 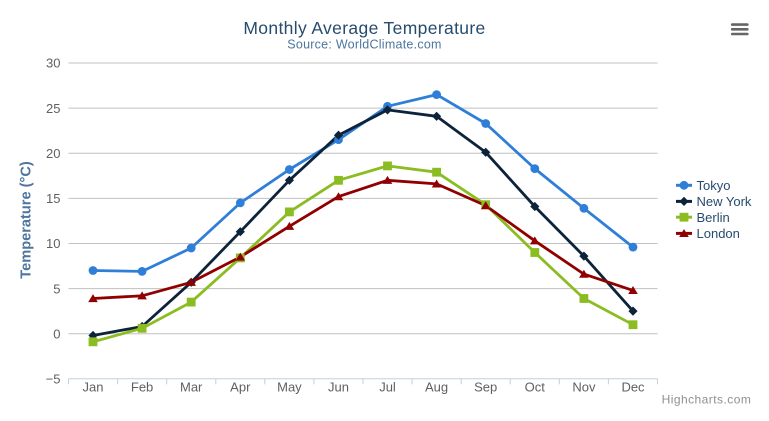 I want to click on svg-text: Jul, so click(x=387, y=387).